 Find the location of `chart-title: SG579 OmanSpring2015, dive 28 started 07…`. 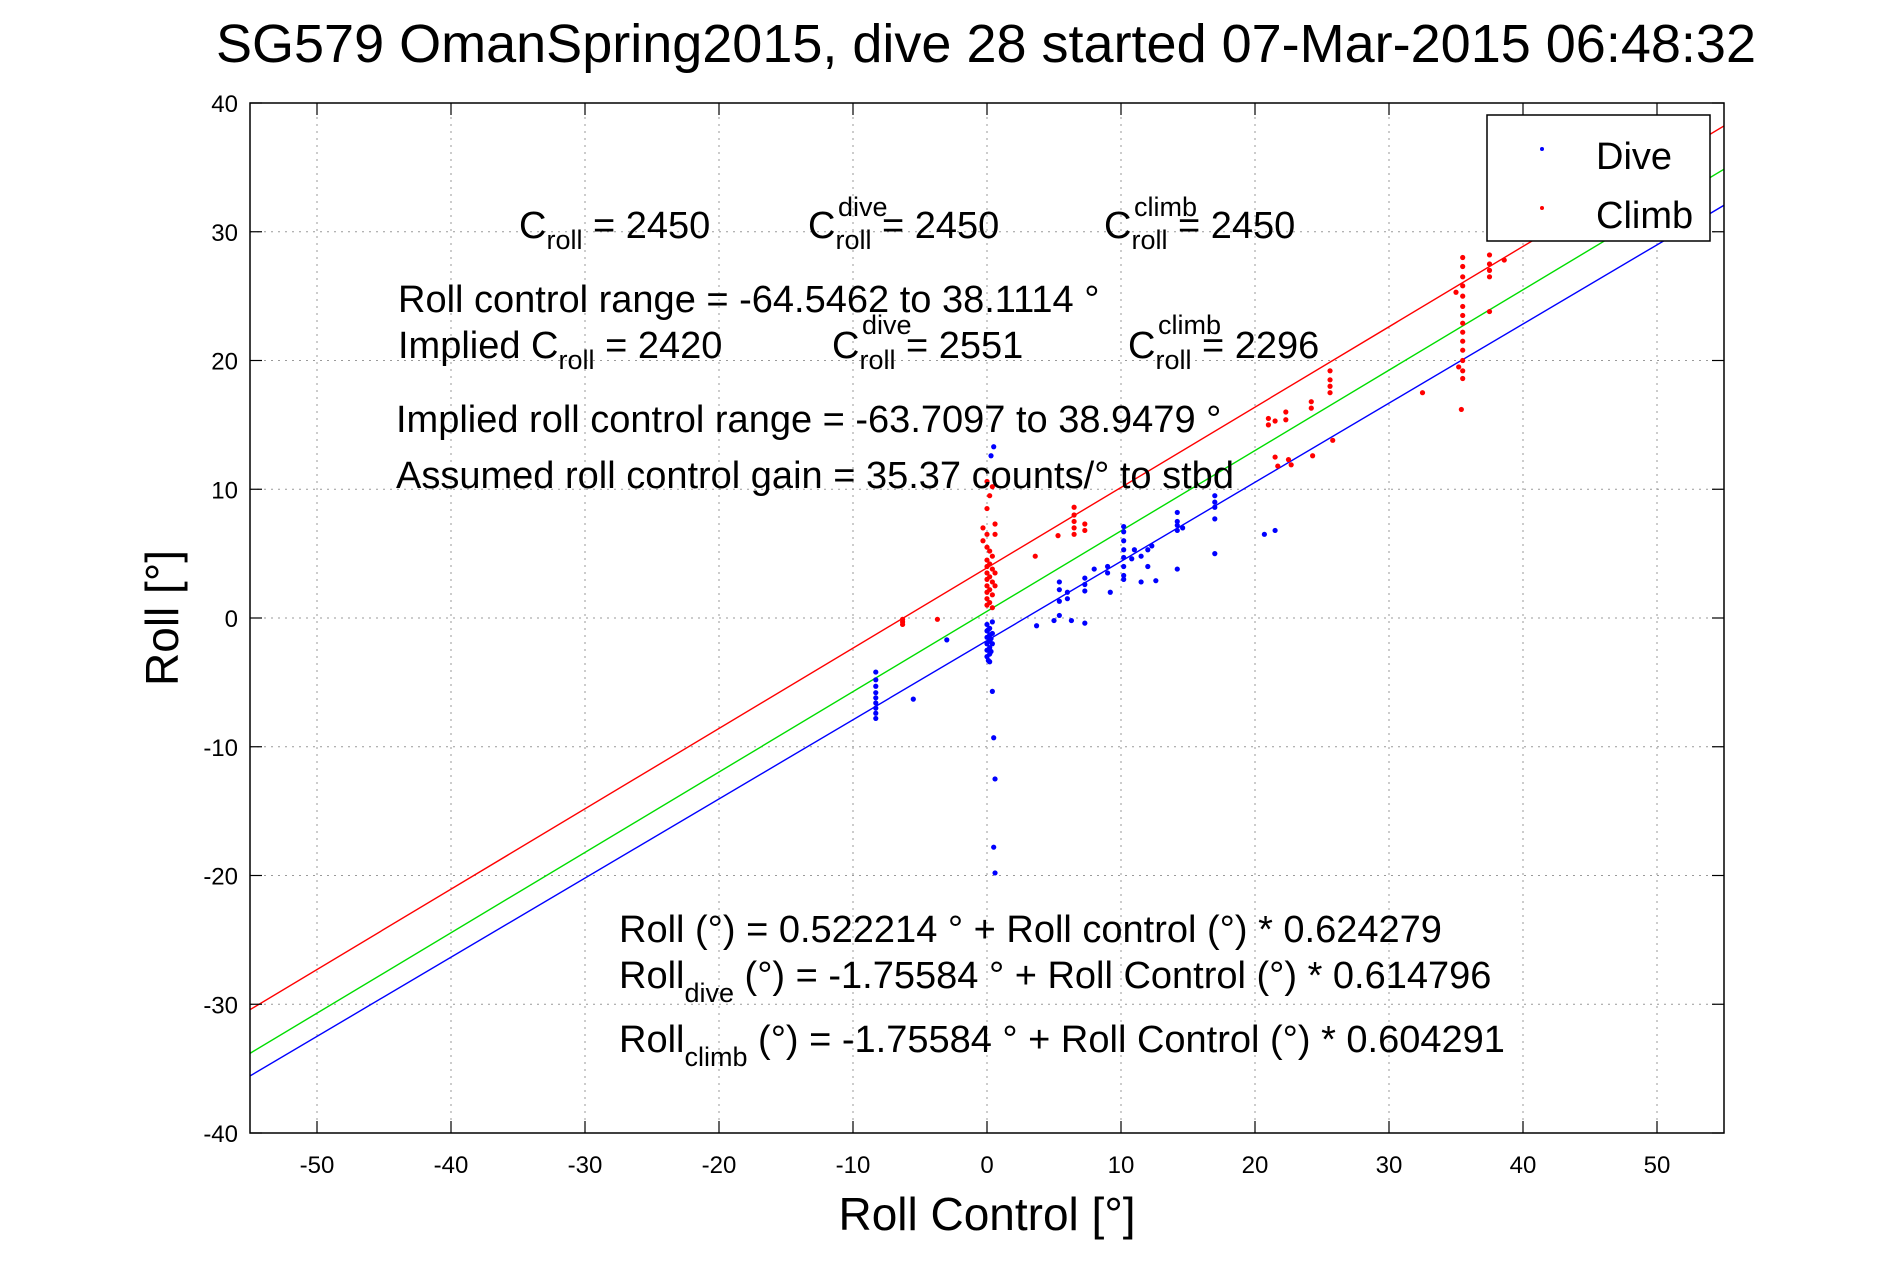

chart-title: SG579 OmanSpring2015, dive 28 started 07… is located at coordinates (986, 44).